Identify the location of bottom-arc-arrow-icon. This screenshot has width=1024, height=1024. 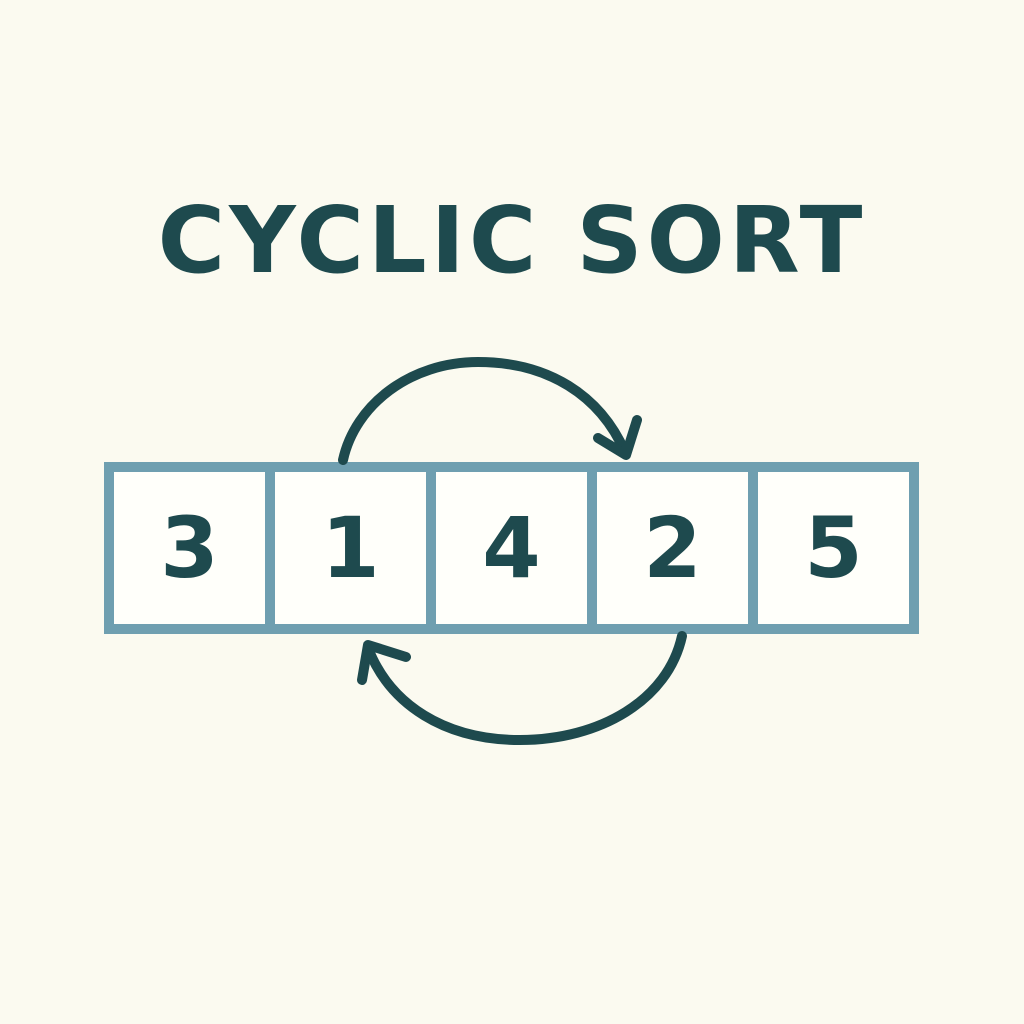
(522, 688).